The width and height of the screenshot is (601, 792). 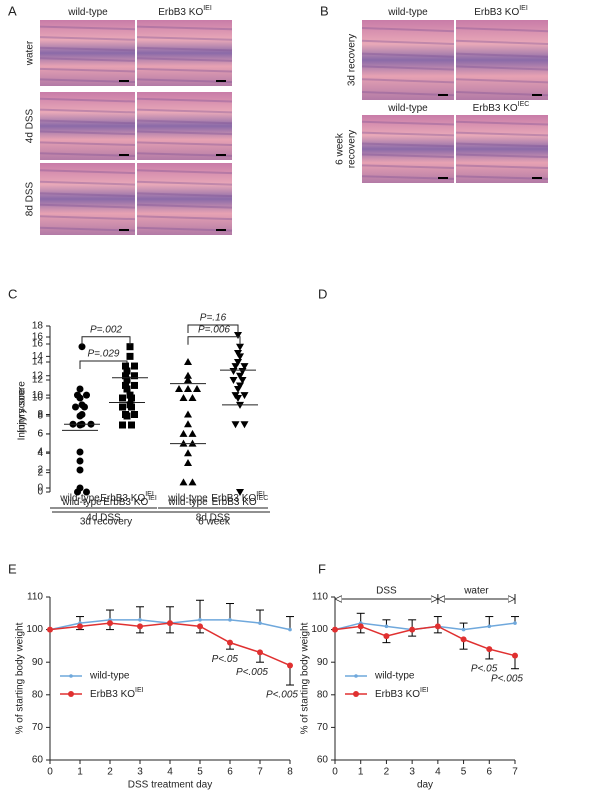 I want to click on x-tick-label: 0, so click(x=335, y=772).